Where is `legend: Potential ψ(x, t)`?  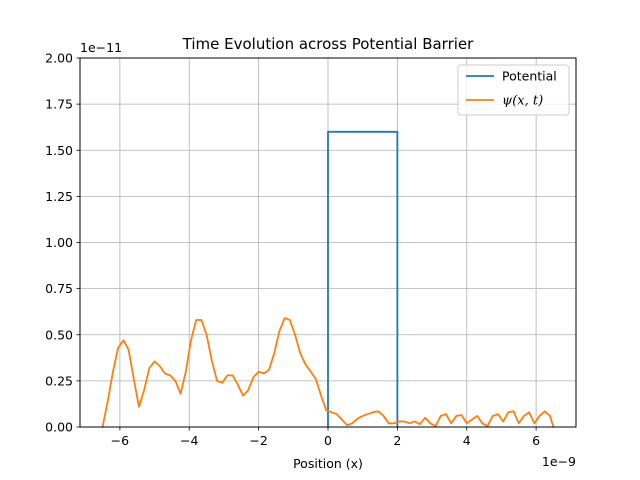
legend: Potential ψ(x, t) is located at coordinates (513, 90).